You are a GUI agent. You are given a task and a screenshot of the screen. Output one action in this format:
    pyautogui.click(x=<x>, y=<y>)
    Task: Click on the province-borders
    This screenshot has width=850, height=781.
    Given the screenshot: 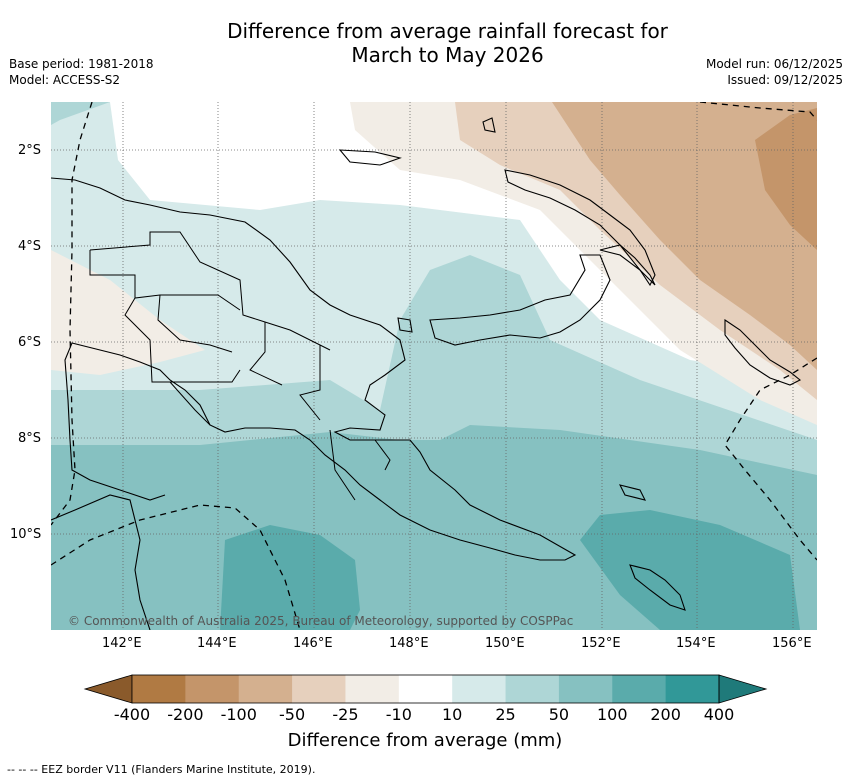 What is the action you would take?
    pyautogui.click(x=240, y=366)
    